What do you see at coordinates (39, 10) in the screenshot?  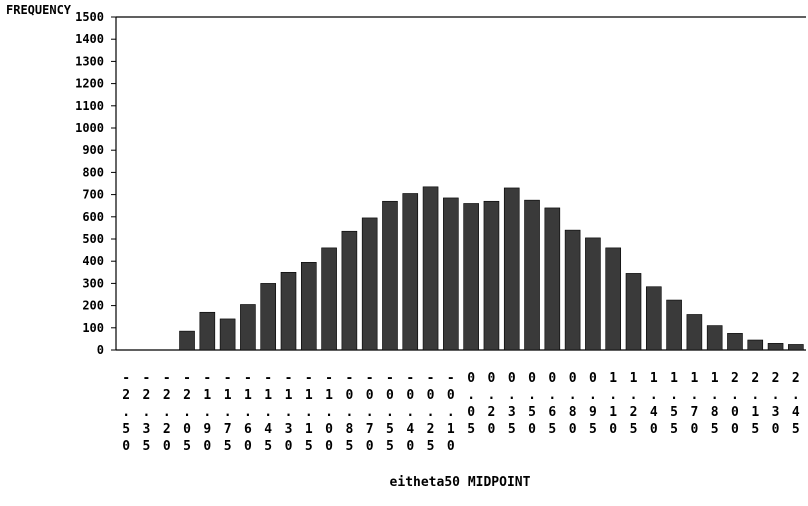 I see `y-axis-title: FREQUENCY` at bounding box center [39, 10].